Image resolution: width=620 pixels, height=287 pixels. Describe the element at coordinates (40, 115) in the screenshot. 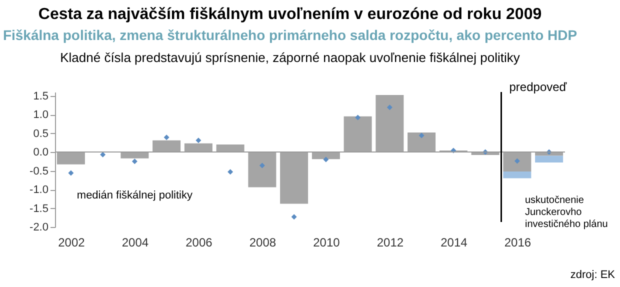

I see `y-tick-label: 1.0` at that location.